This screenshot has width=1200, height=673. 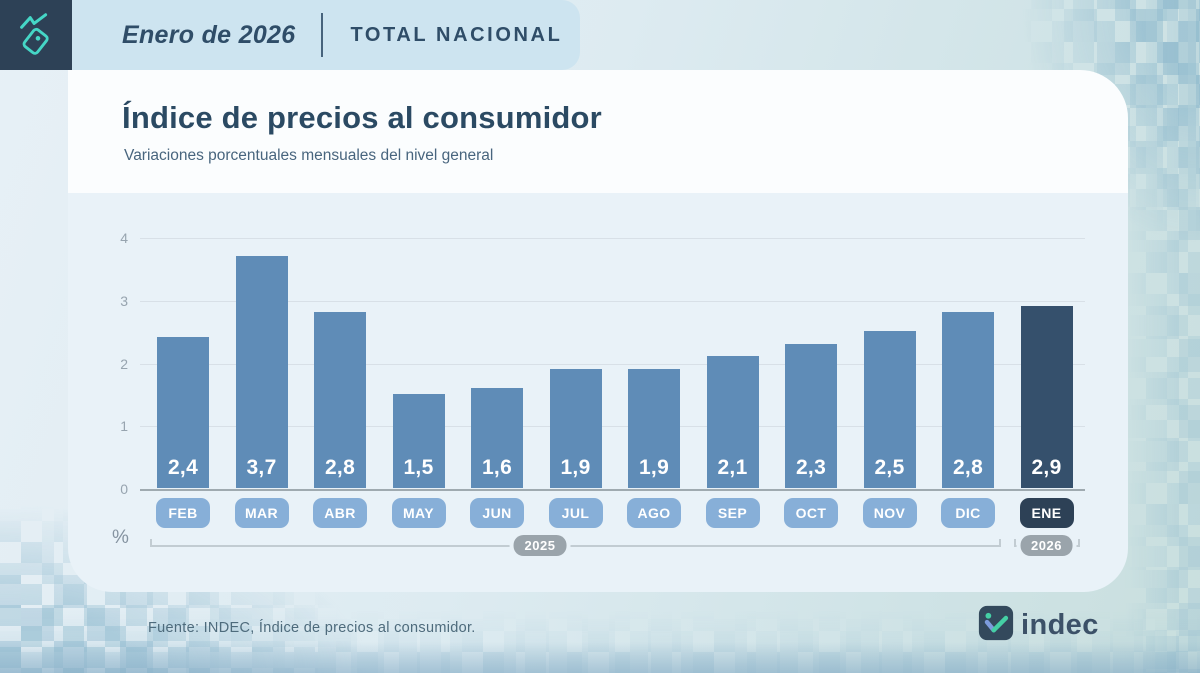 I want to click on brand-square, so click(x=36, y=35).